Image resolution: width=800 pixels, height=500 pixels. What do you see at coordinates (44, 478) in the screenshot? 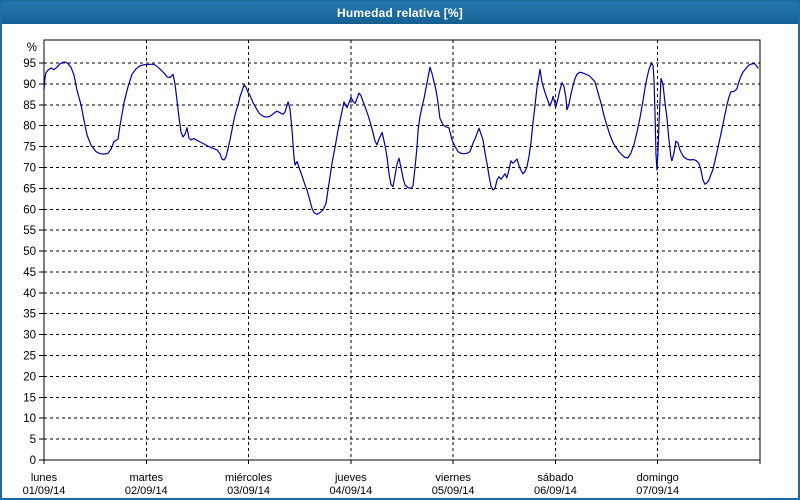
I see `x-tick-label-day: lunes` at bounding box center [44, 478].